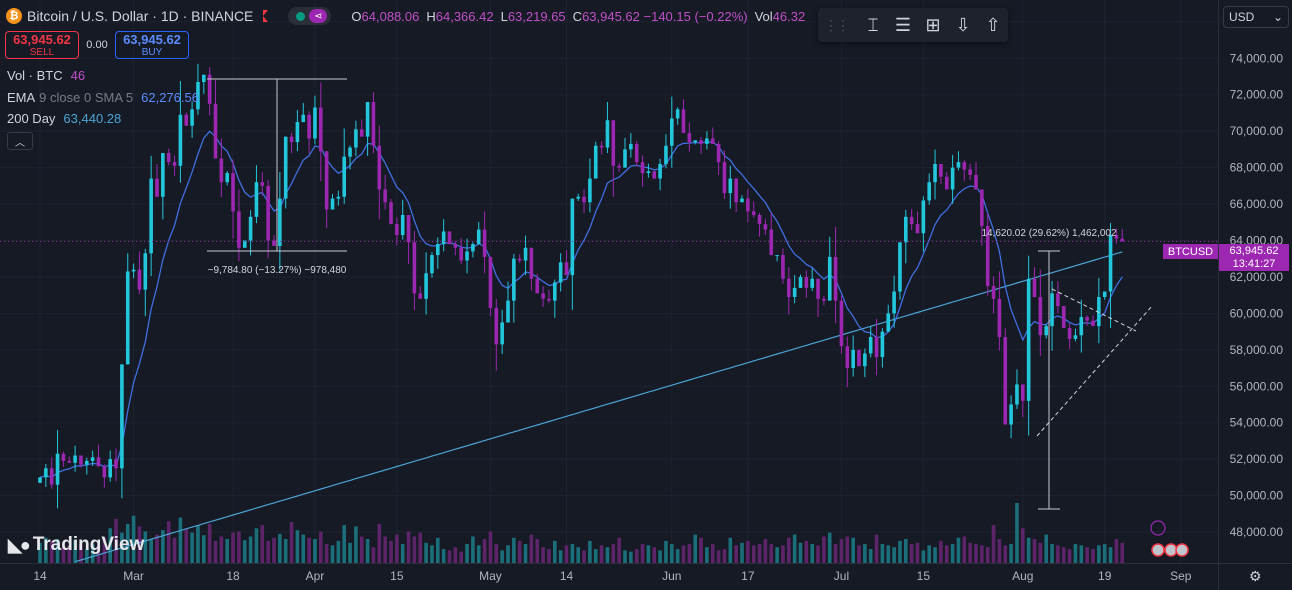  What do you see at coordinates (46, 75) in the screenshot?
I see `indicator-volume: Vol · BTC 46` at bounding box center [46, 75].